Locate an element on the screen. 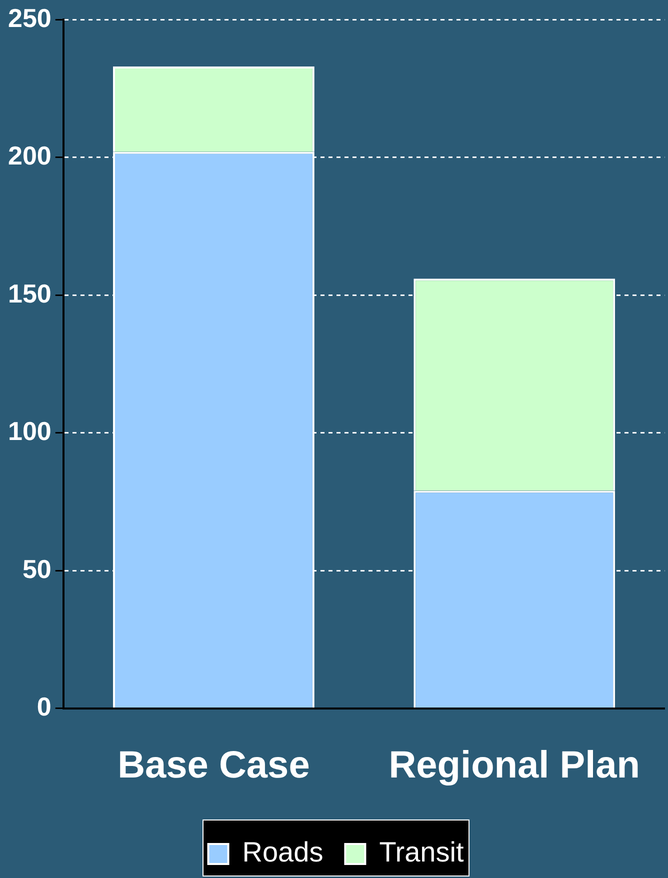 Image resolution: width=668 pixels, height=878 pixels. y-tick-label: 0 is located at coordinates (44, 707).